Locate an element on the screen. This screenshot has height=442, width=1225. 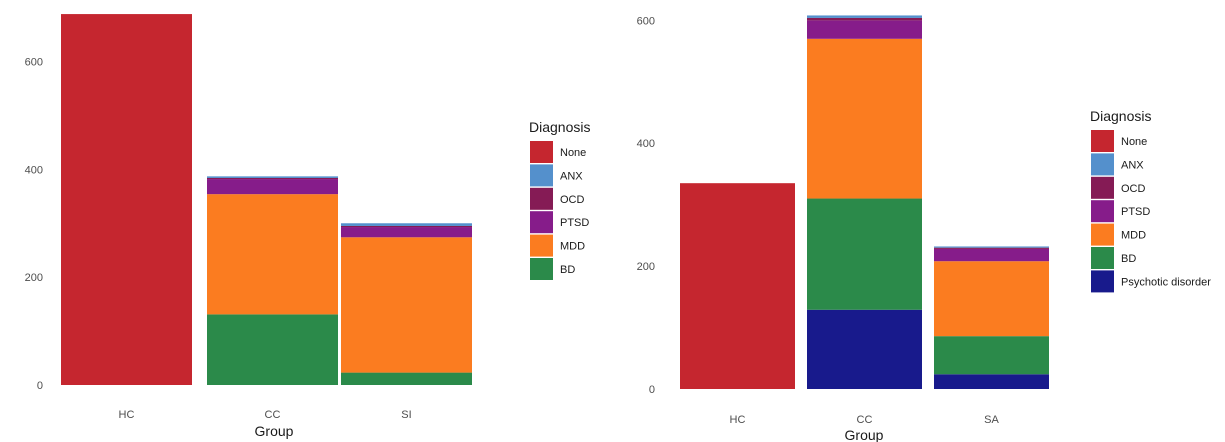
legend-swatch-psychotic-disorder is located at coordinates (1102, 281).